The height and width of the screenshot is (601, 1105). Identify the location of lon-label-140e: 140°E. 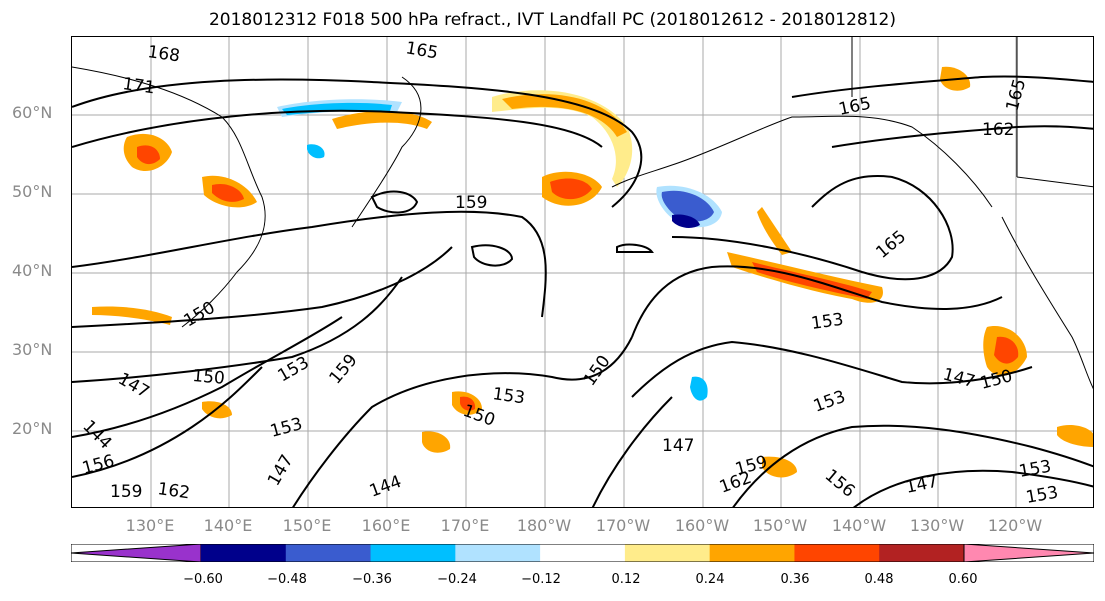
(228, 525).